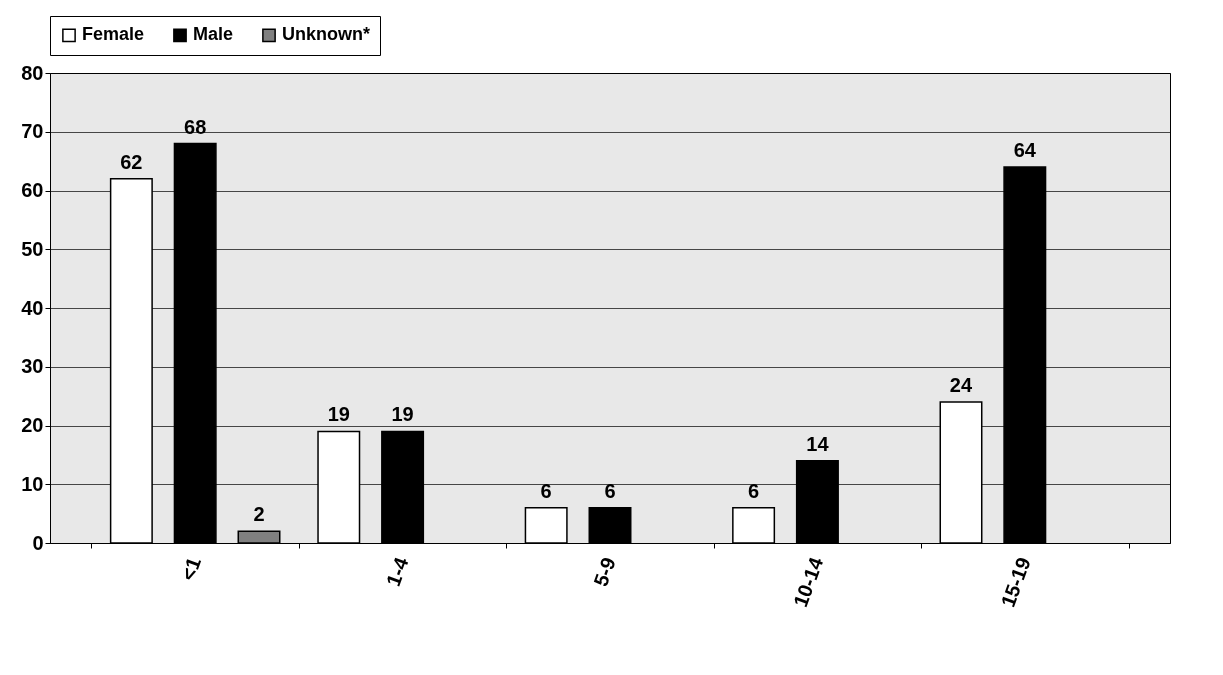 This screenshot has height=675, width=1223. Describe the element at coordinates (131, 161) in the screenshot. I see `data-label: 62` at that location.